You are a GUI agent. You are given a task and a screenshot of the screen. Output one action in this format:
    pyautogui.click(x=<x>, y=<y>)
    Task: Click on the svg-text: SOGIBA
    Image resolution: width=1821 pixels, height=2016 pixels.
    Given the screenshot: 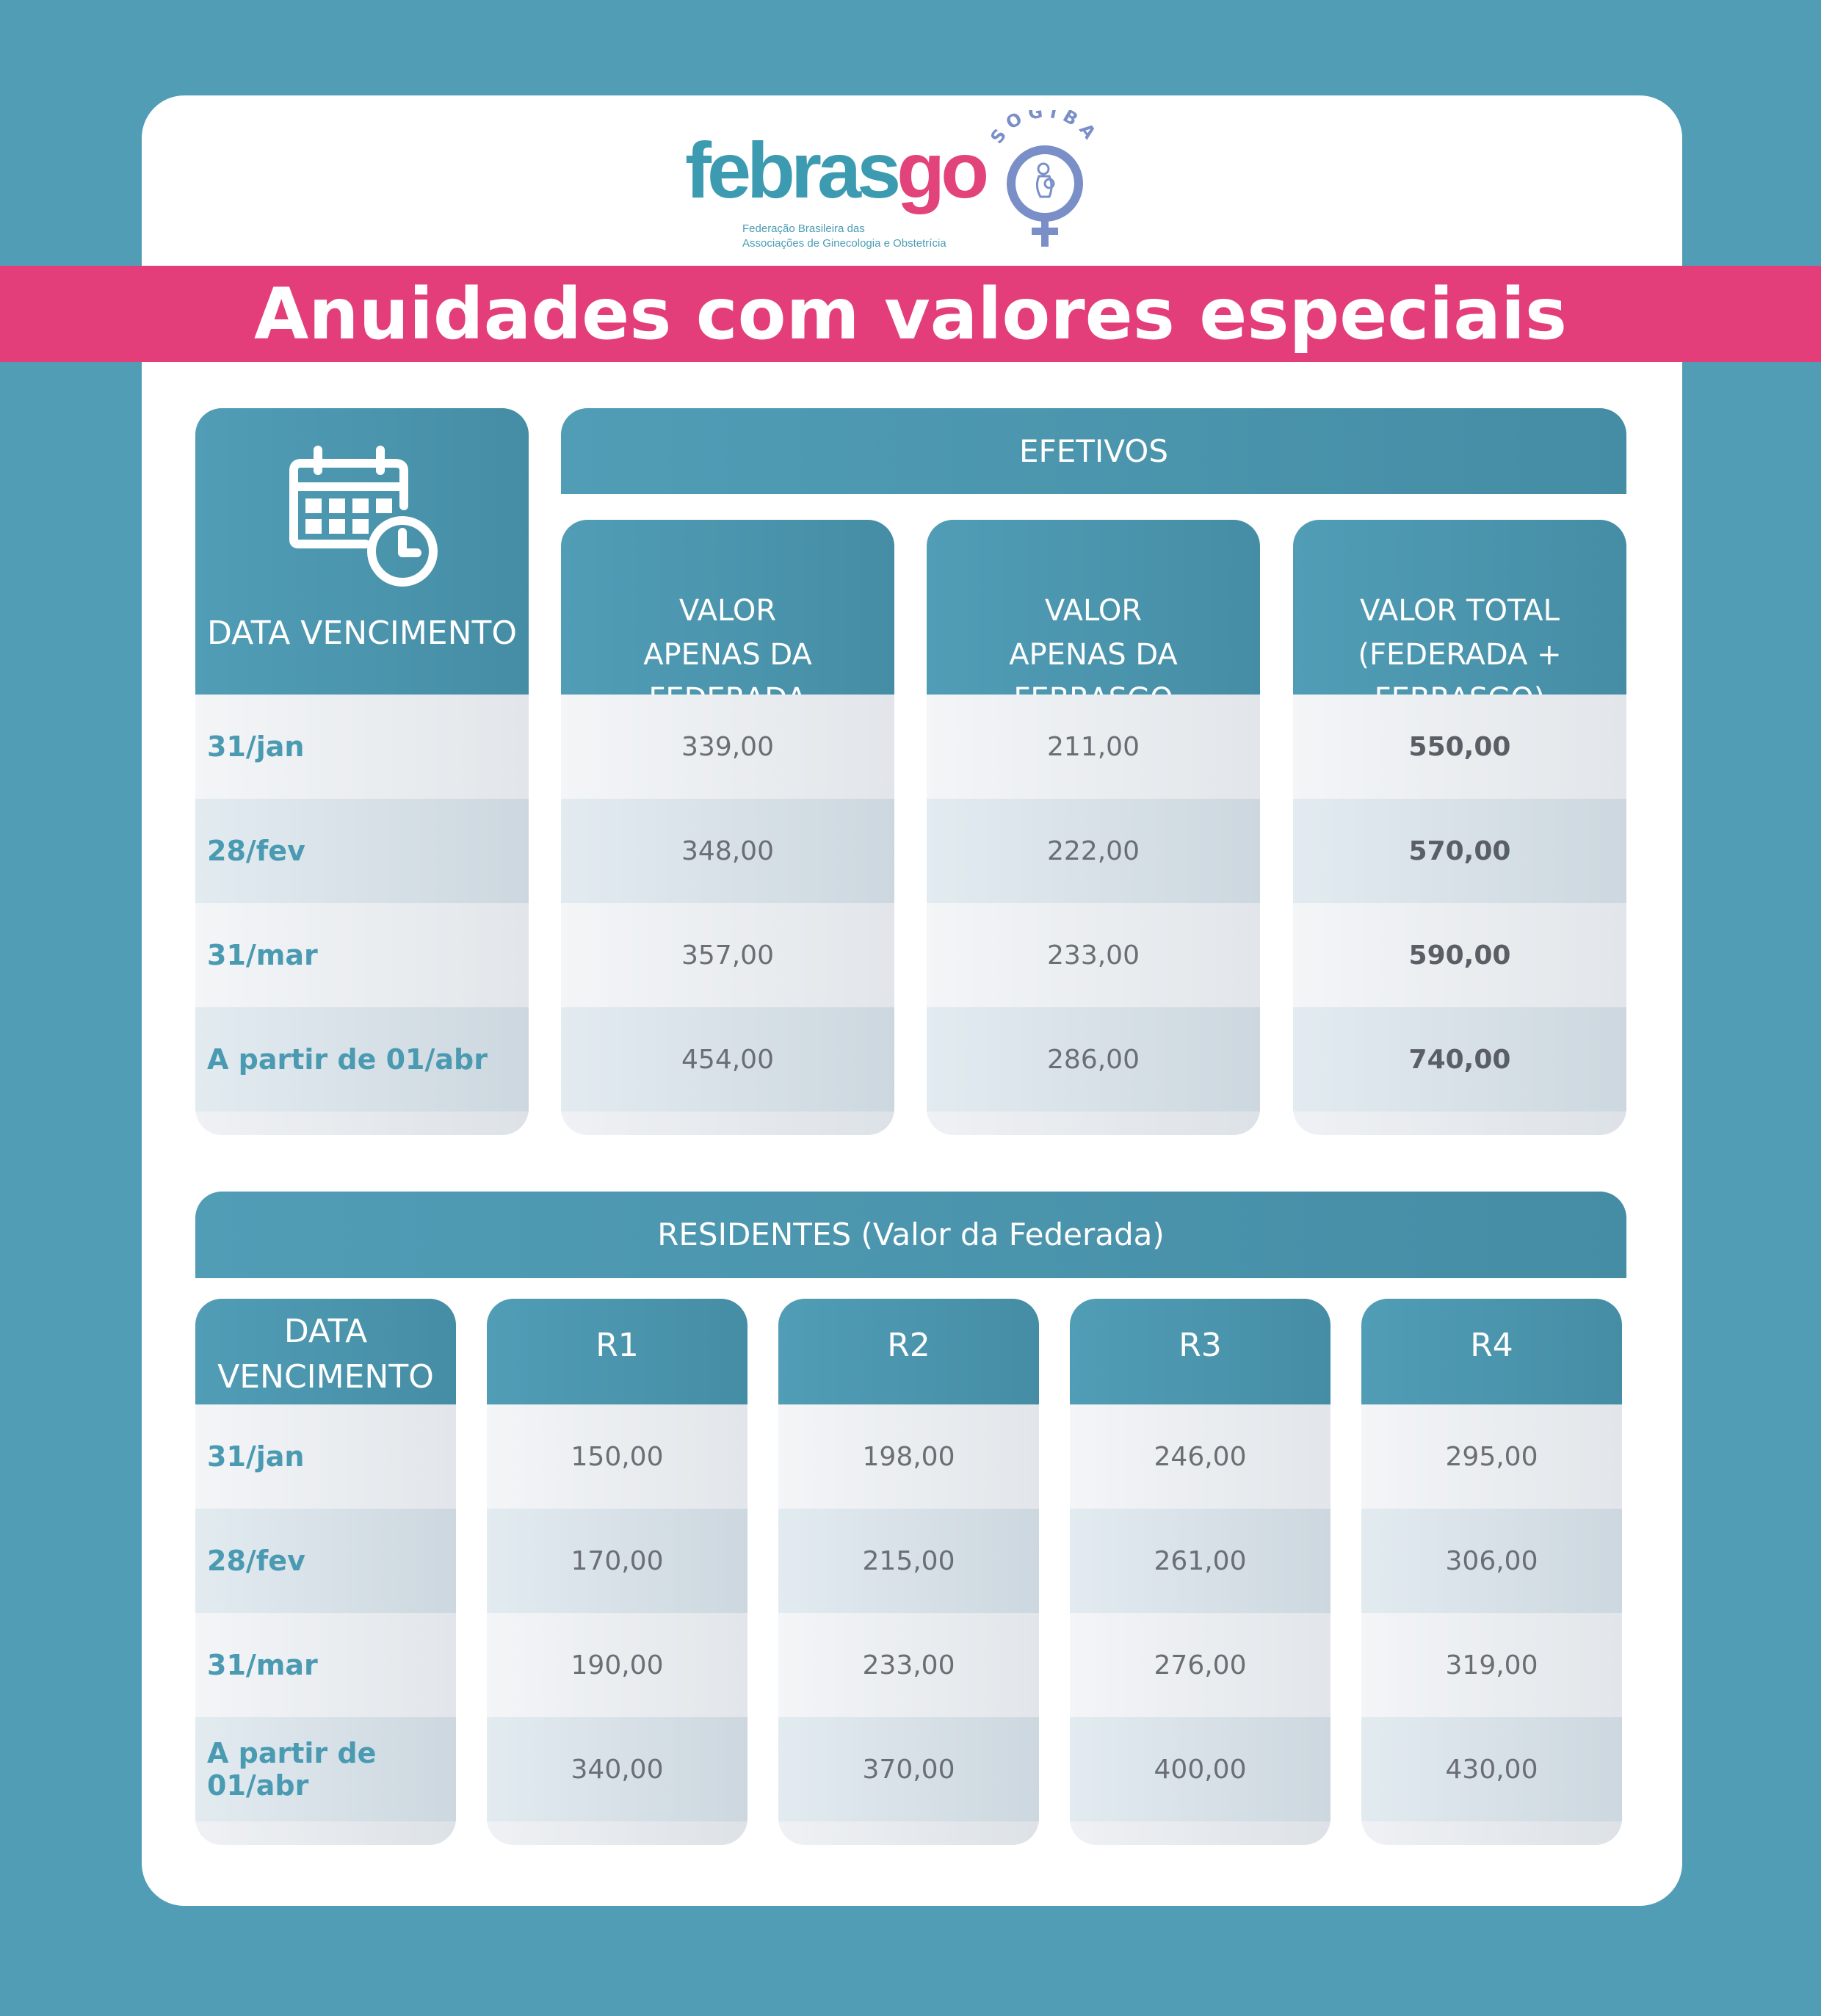 What is the action you would take?
    pyautogui.click(x=1044, y=129)
    